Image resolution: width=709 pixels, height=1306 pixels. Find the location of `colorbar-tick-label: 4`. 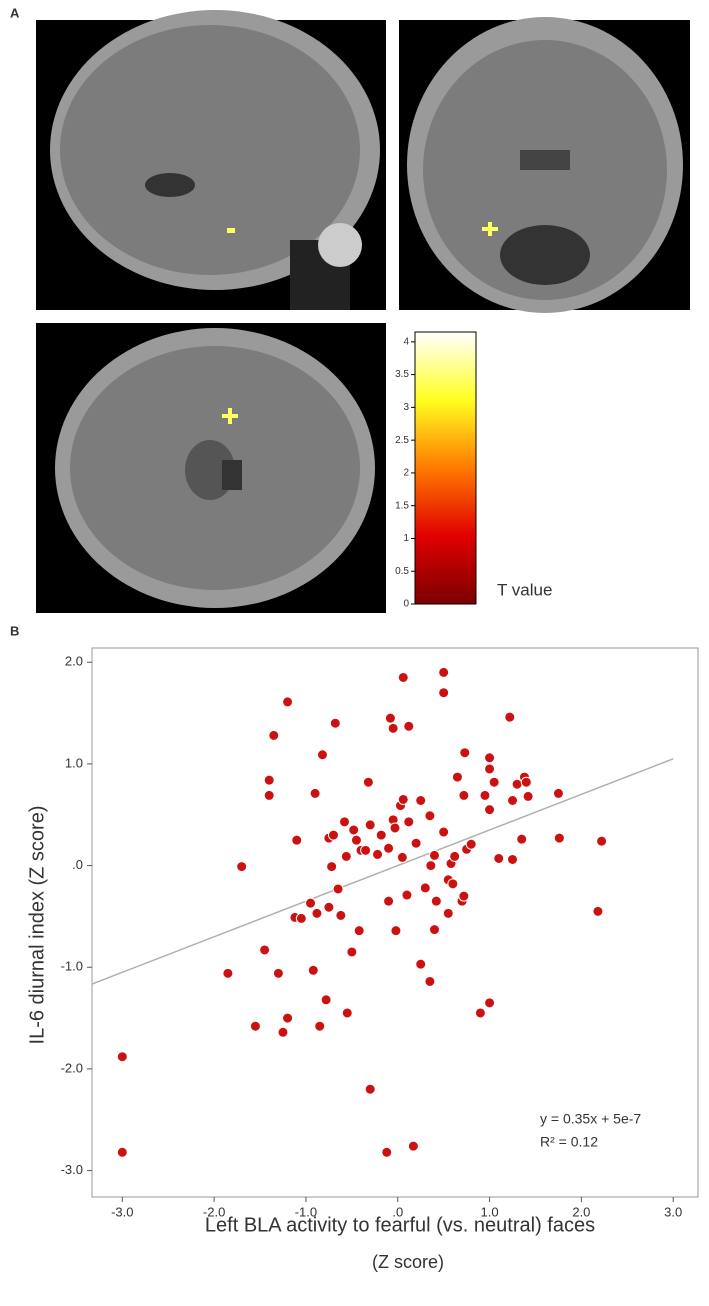

colorbar-tick-label: 4 is located at coordinates (406, 341).